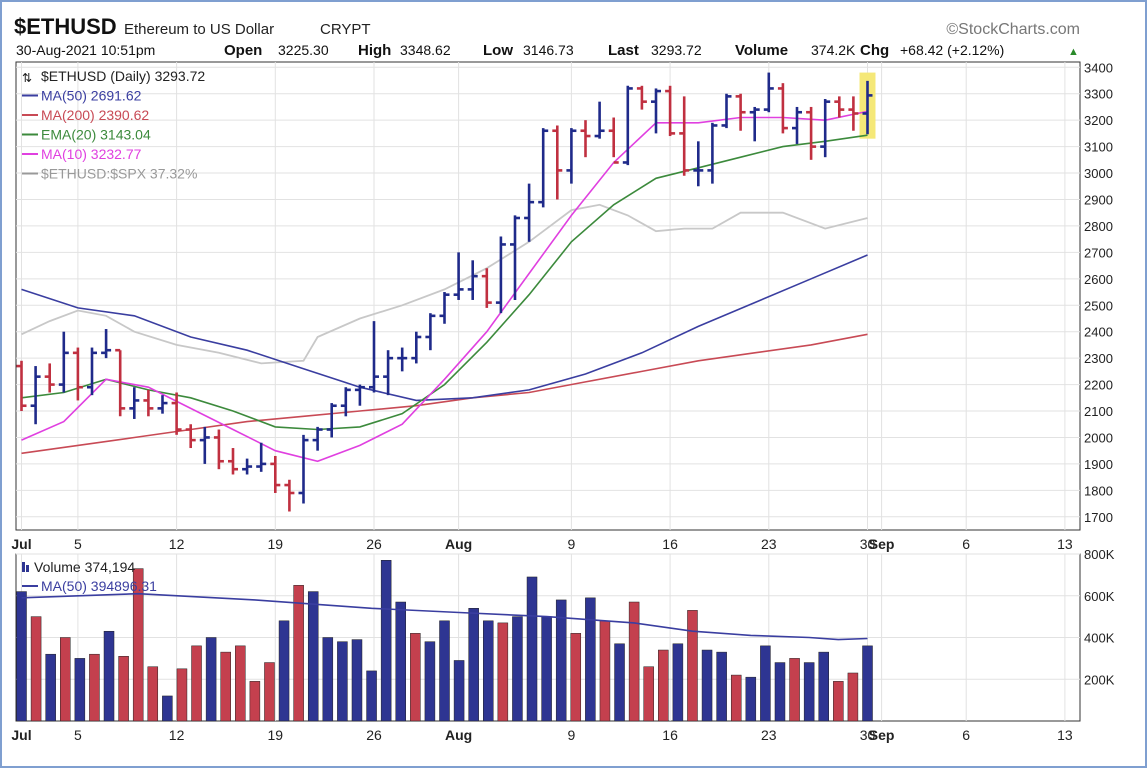  Describe the element at coordinates (676, 50) in the screenshot. I see `last-value: 3293.72` at that location.